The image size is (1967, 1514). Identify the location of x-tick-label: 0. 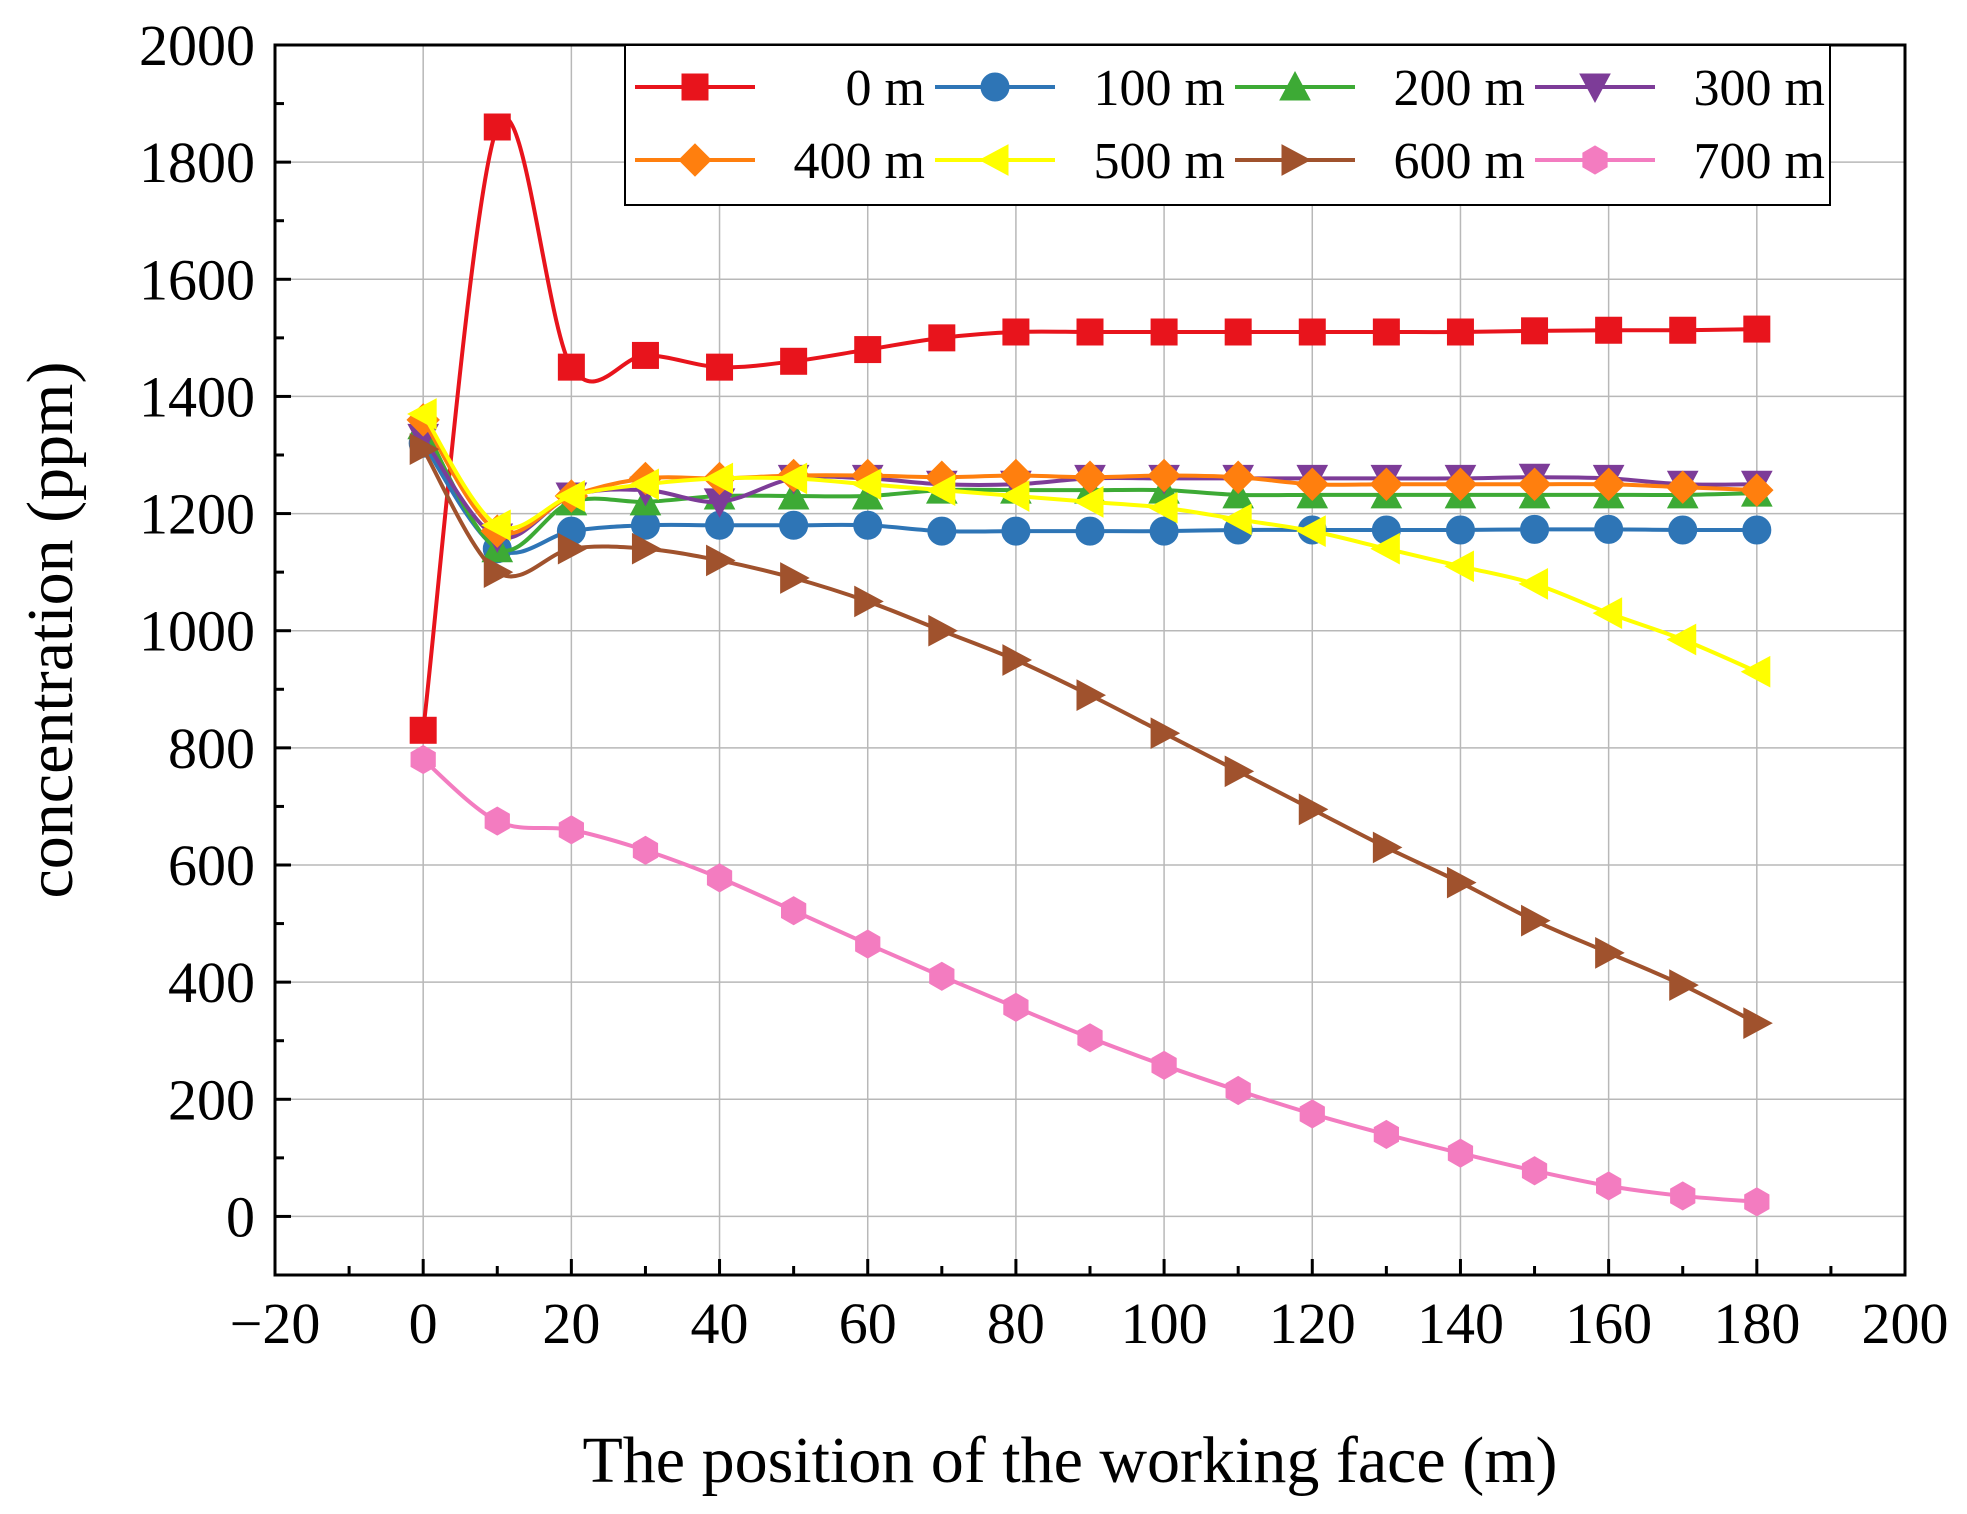
(423, 1323).